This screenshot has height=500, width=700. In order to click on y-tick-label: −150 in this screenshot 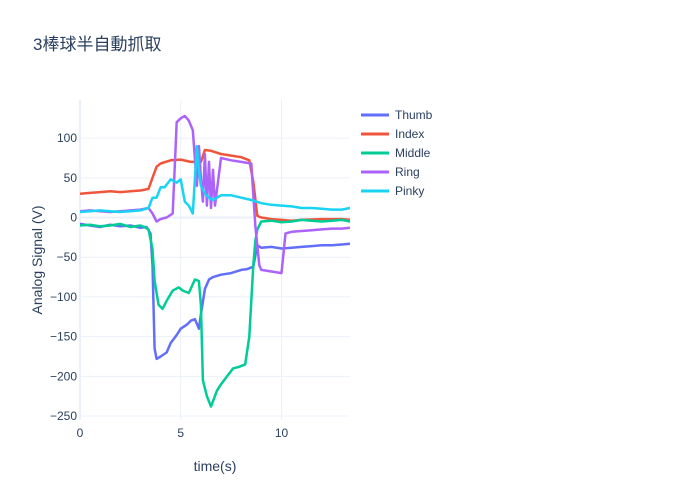, I will do `click(63, 337)`.